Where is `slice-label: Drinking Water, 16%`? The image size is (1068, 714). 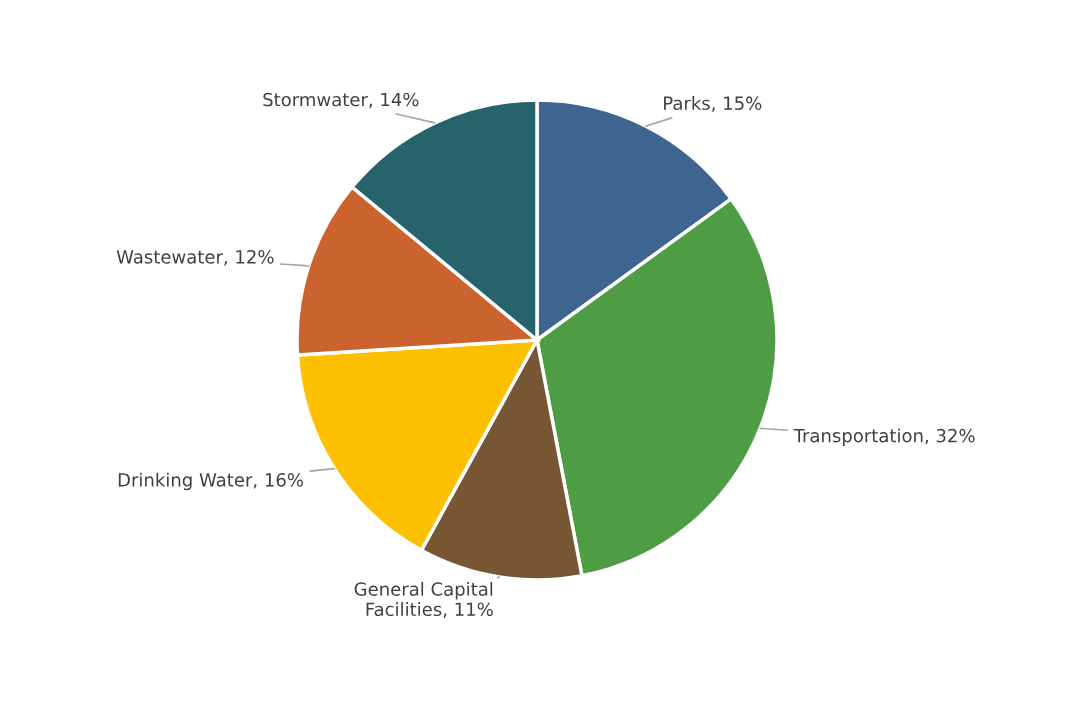 slice-label: Drinking Water, 16% is located at coordinates (210, 481).